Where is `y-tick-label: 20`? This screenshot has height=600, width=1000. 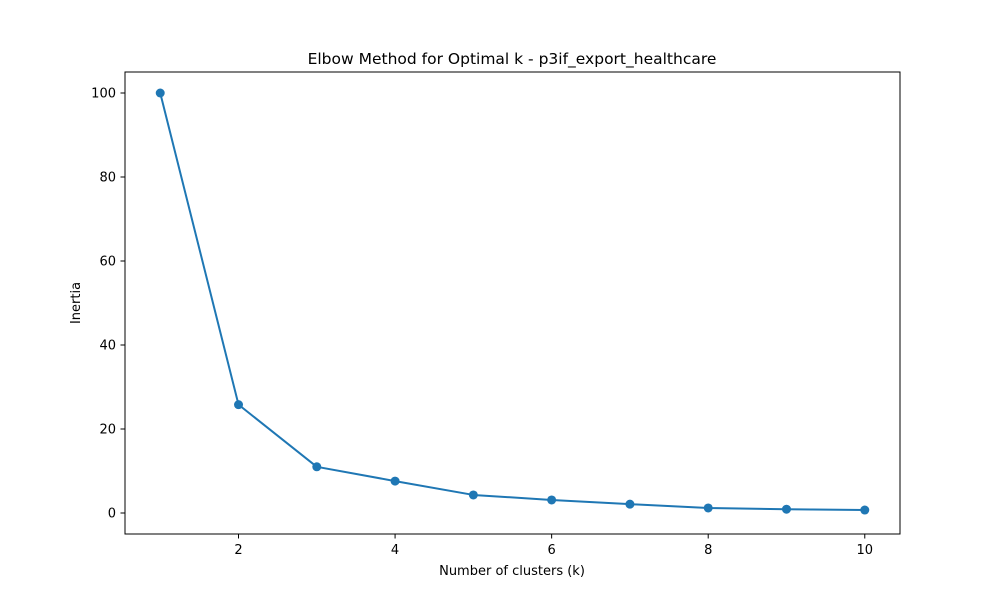
y-tick-label: 20 is located at coordinates (107, 430).